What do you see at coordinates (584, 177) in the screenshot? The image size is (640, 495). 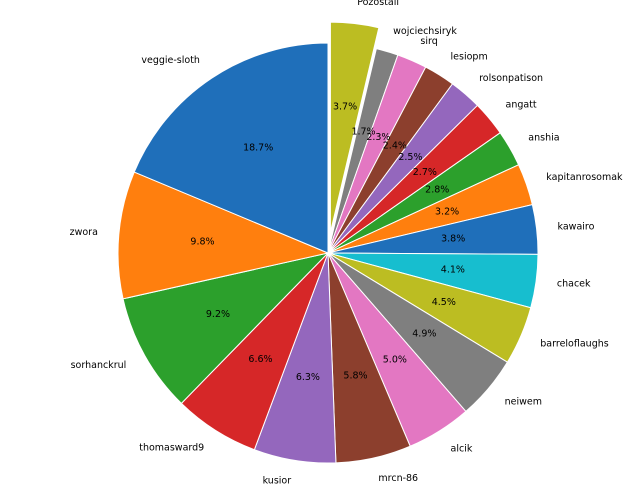 I see `pie-category-label-kapitanrosomak: kapitanrosomak` at bounding box center [584, 177].